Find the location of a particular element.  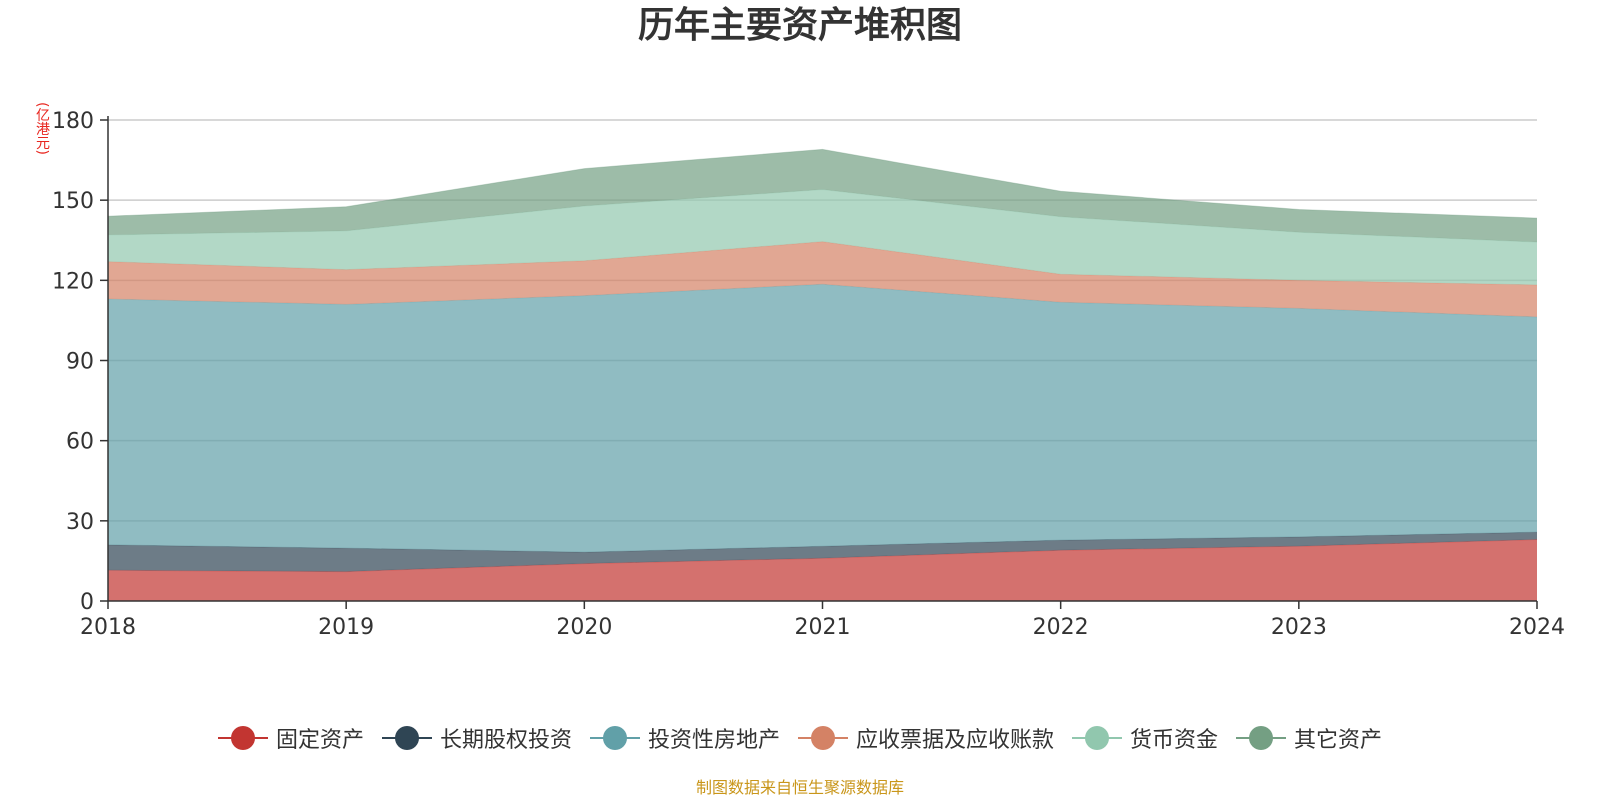

x-tick-label: 2022 is located at coordinates (1061, 627).